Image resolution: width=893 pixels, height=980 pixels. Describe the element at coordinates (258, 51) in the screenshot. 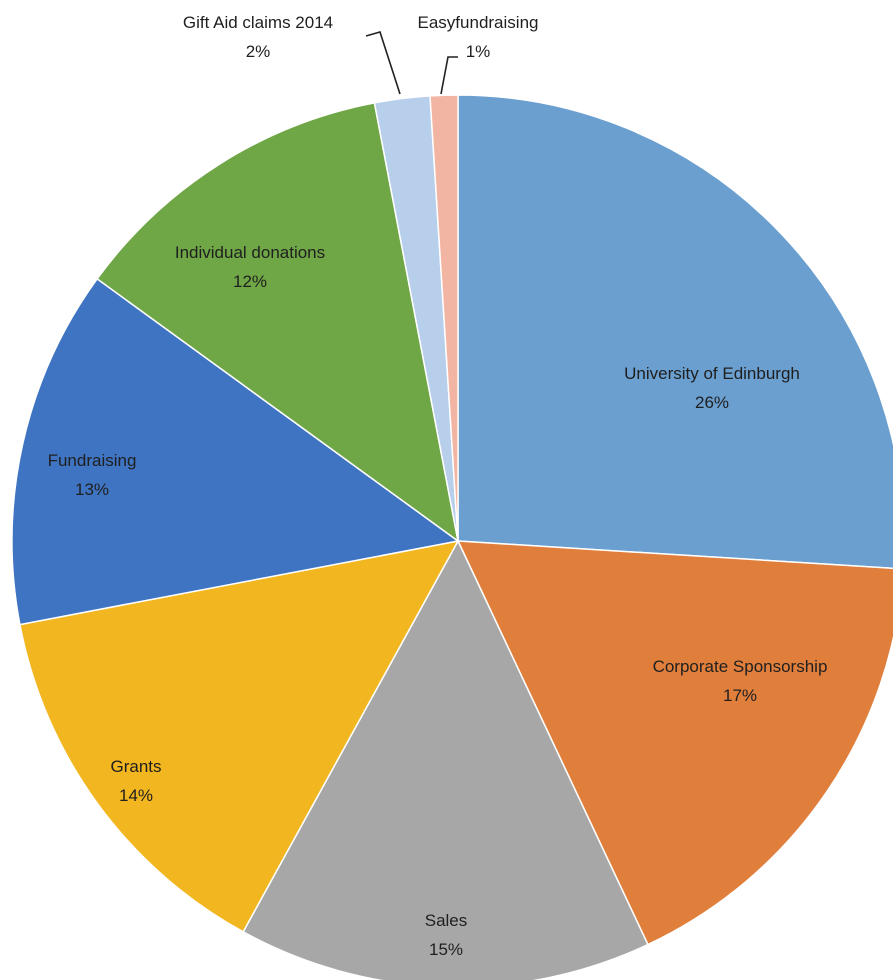

I see `slice-percent-label: 2%` at that location.